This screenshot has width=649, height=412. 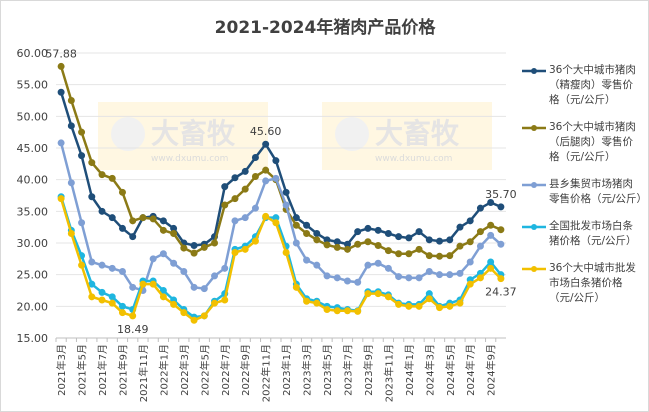 I want to click on data-label: 45.60, so click(x=266, y=131).